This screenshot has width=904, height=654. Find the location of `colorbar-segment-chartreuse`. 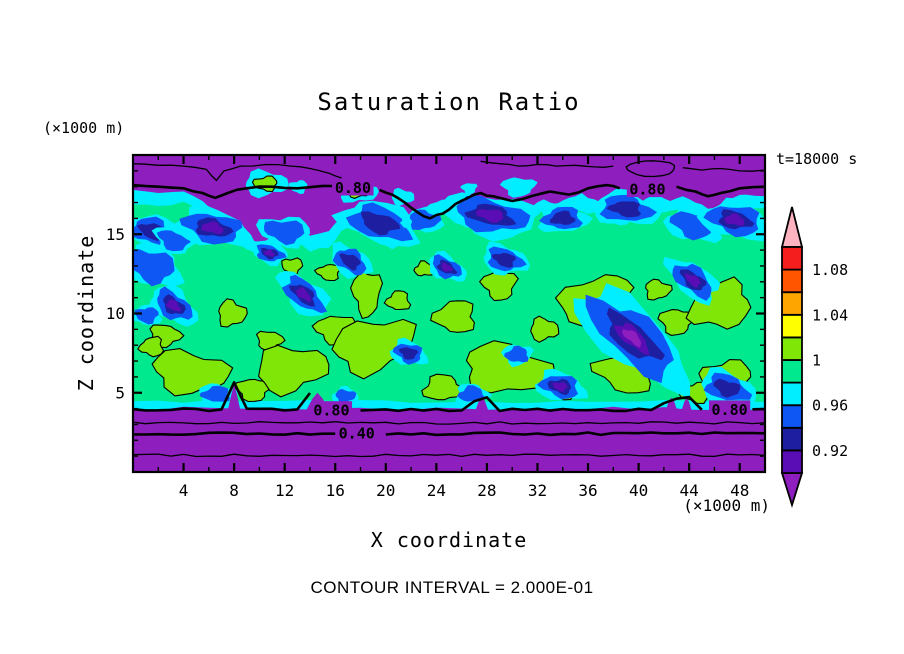

colorbar-segment-chartreuse is located at coordinates (792, 348).